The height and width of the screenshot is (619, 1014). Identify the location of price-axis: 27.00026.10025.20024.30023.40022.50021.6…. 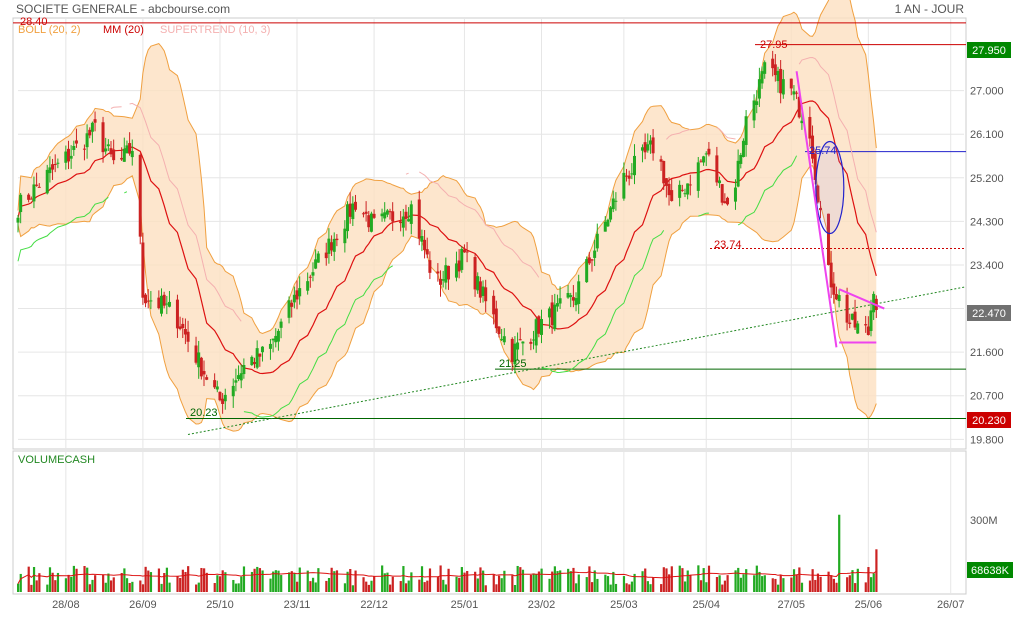
(987, 266).